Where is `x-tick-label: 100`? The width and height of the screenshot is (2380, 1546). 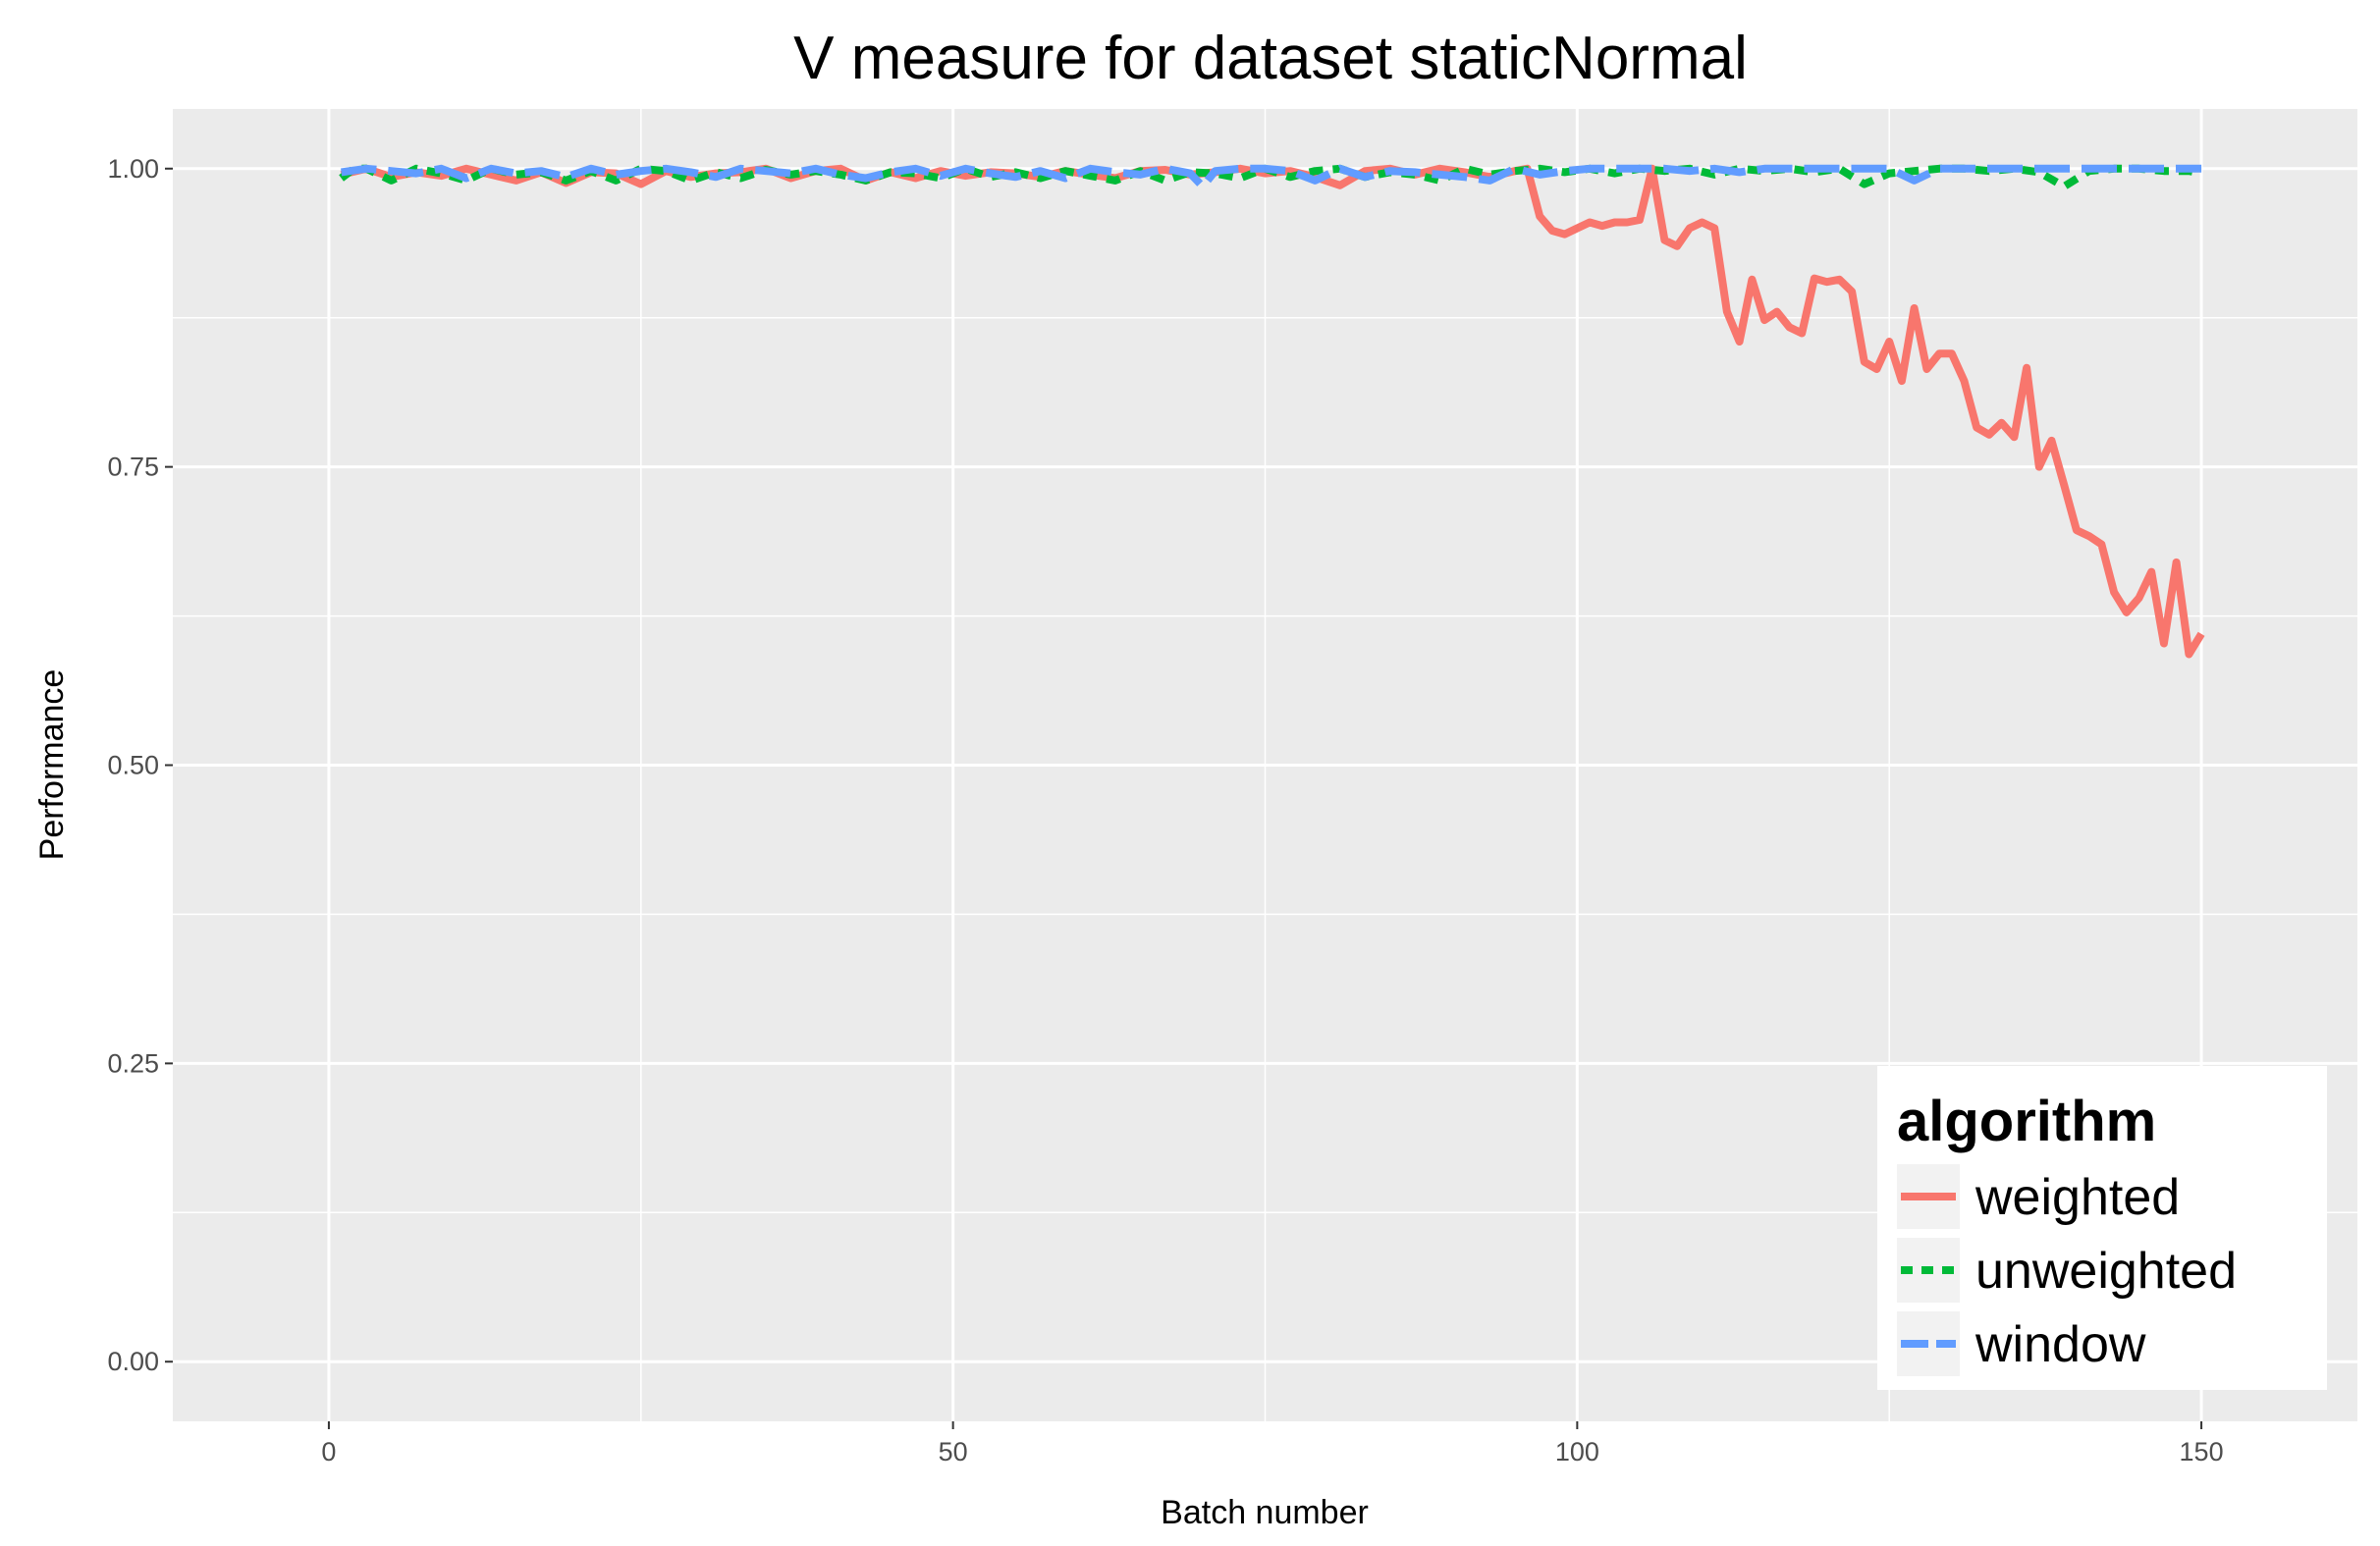
x-tick-label: 100 is located at coordinates (1577, 1451).